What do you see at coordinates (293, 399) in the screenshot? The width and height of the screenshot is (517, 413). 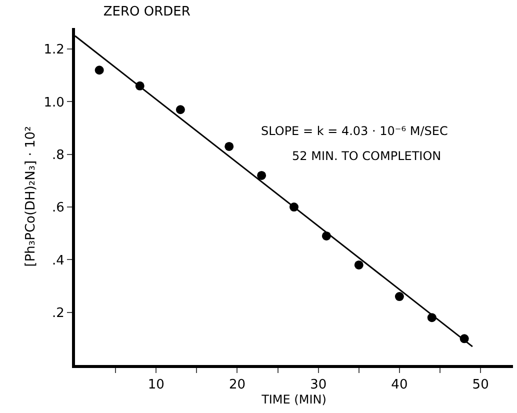 I see `x-axis-title: TIME (MIN)` at bounding box center [293, 399].